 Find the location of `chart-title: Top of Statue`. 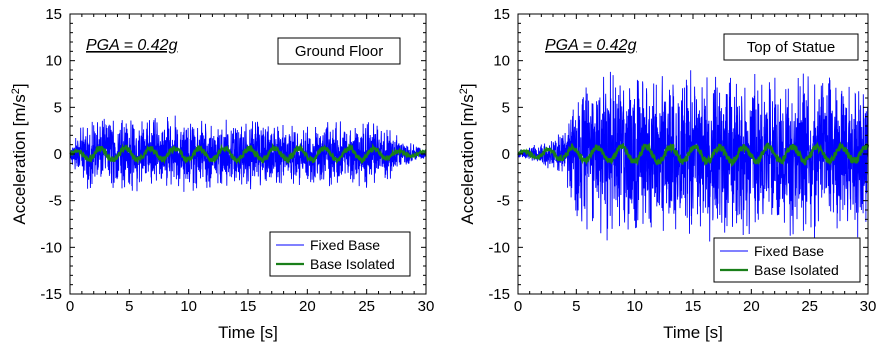

chart-title: Top of Statue is located at coordinates (791, 47).